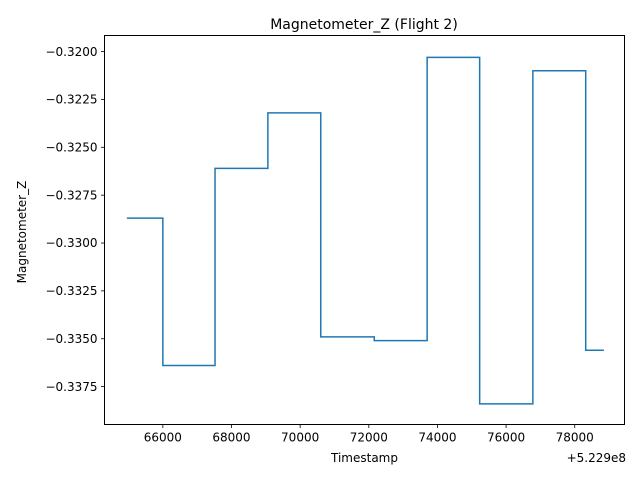 The image size is (640, 480). Describe the element at coordinates (71, 195) in the screenshot. I see `y-tick-label: −0.3275` at that location.